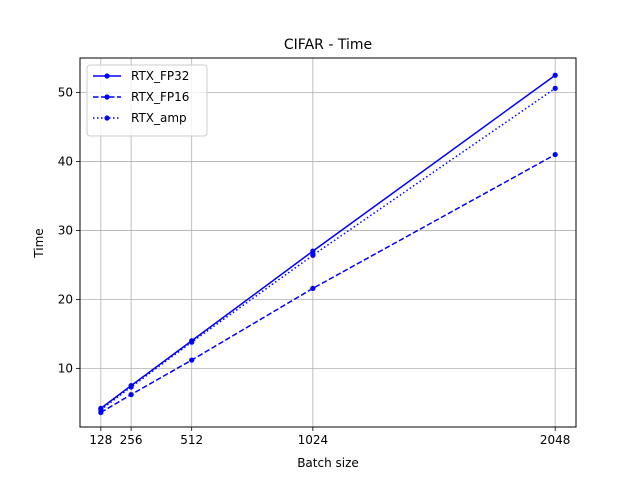  What do you see at coordinates (65, 368) in the screenshot?
I see `y-tick-label: 10` at bounding box center [65, 368].